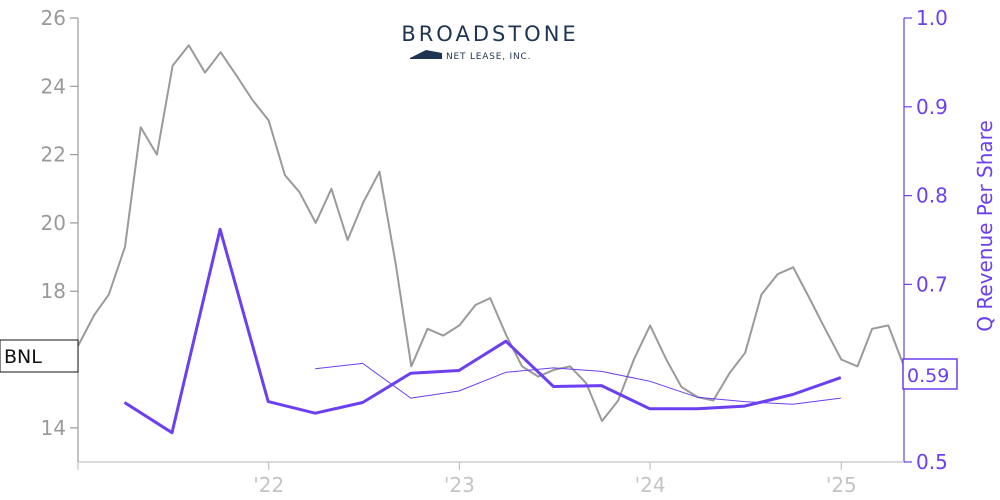  What do you see at coordinates (489, 34) in the screenshot?
I see `logo-name: BROADSTONE` at bounding box center [489, 34].